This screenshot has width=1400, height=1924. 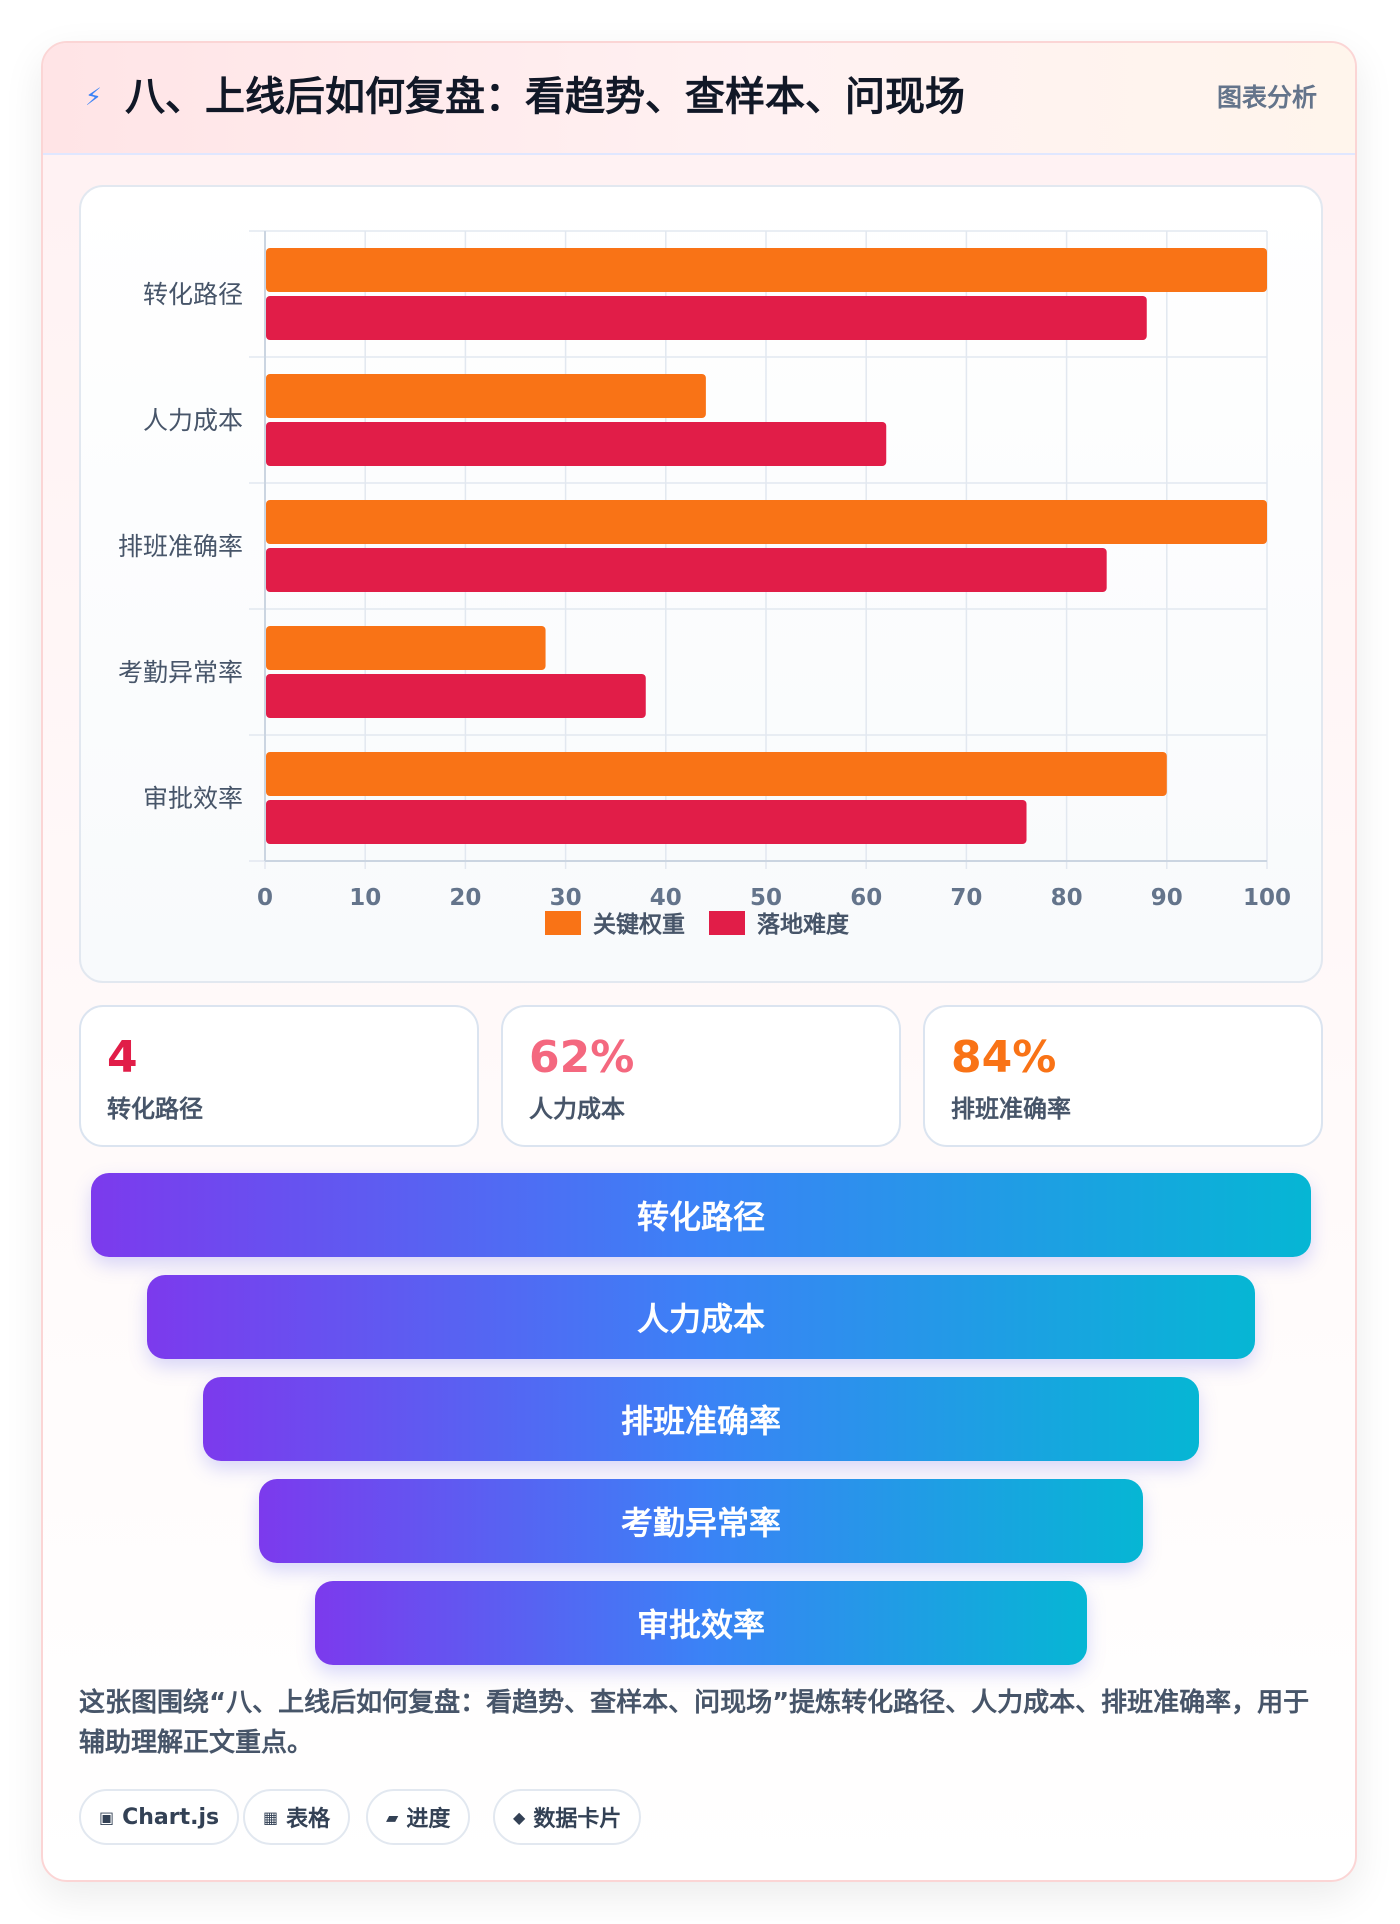 What do you see at coordinates (577, 1819) in the screenshot?
I see `chip-label: 数据卡片` at bounding box center [577, 1819].